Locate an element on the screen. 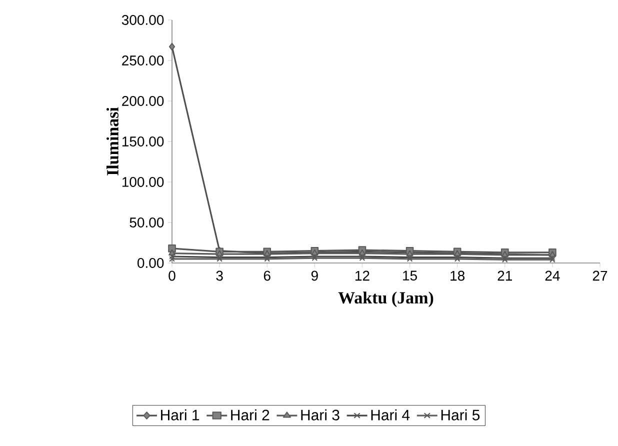 This screenshot has height=446, width=618. x-tick-label: 21 is located at coordinates (505, 275).